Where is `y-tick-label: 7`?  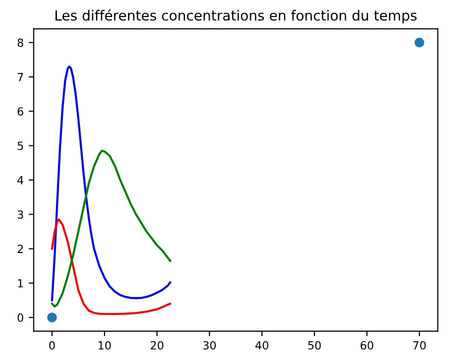
y-tick-label: 7 is located at coordinates (21, 77).